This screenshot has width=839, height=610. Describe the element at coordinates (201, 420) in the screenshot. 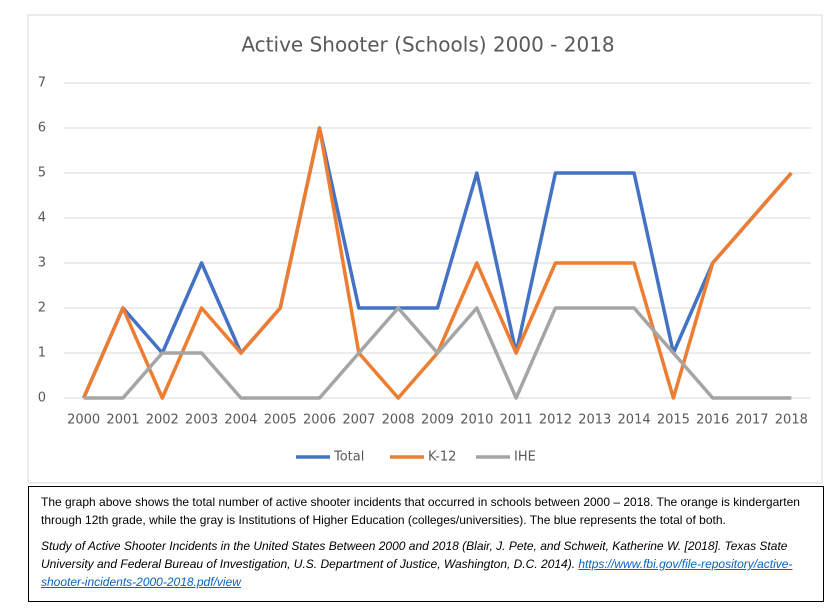

I see `x-tick-label: 2003` at that location.